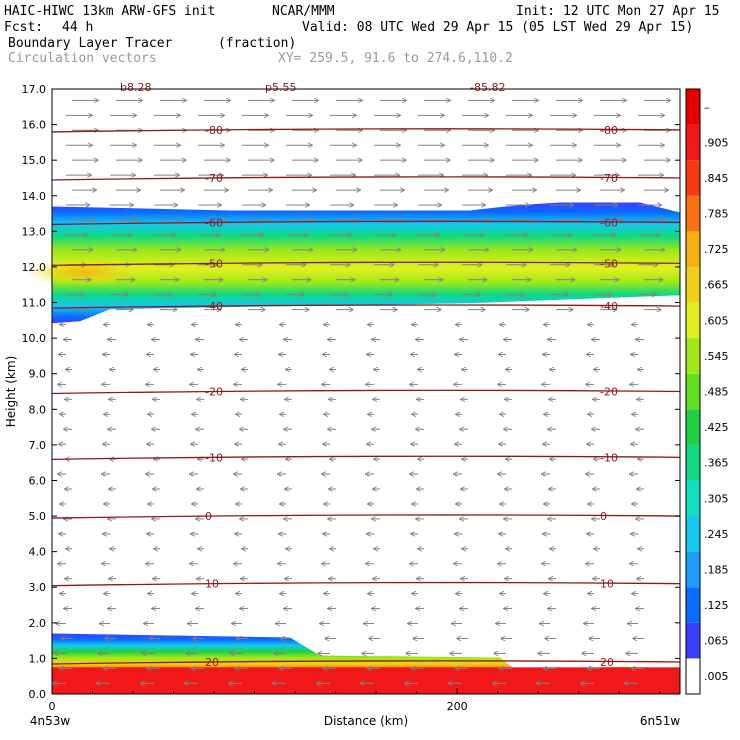 The height and width of the screenshot is (740, 740). I want to click on y-tick-label: 17.0, so click(34, 89).